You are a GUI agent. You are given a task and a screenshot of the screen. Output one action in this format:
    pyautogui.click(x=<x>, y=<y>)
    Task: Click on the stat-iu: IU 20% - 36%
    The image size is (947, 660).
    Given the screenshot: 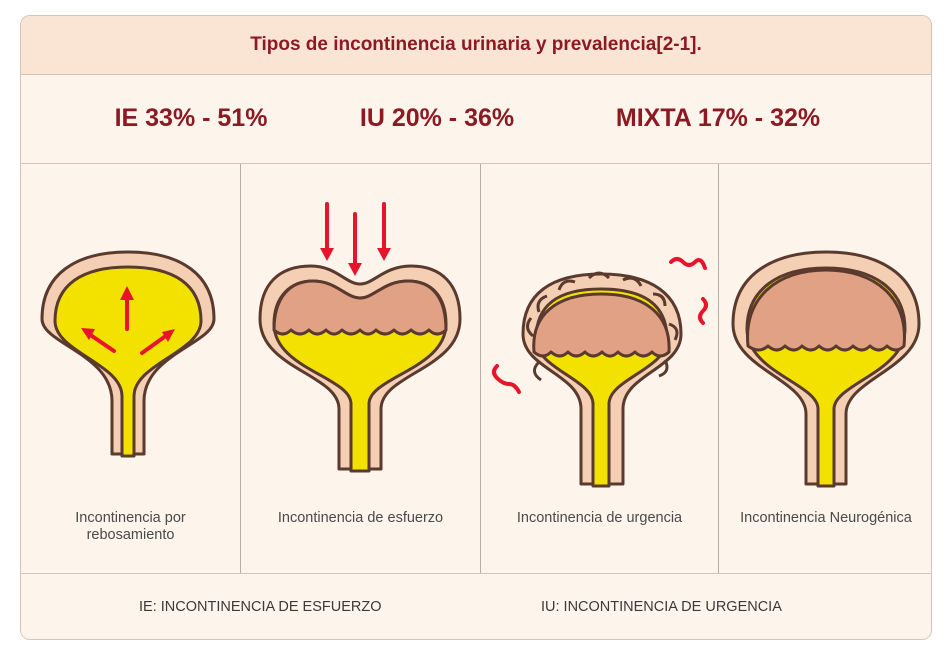 What is the action you would take?
    pyautogui.click(x=437, y=118)
    